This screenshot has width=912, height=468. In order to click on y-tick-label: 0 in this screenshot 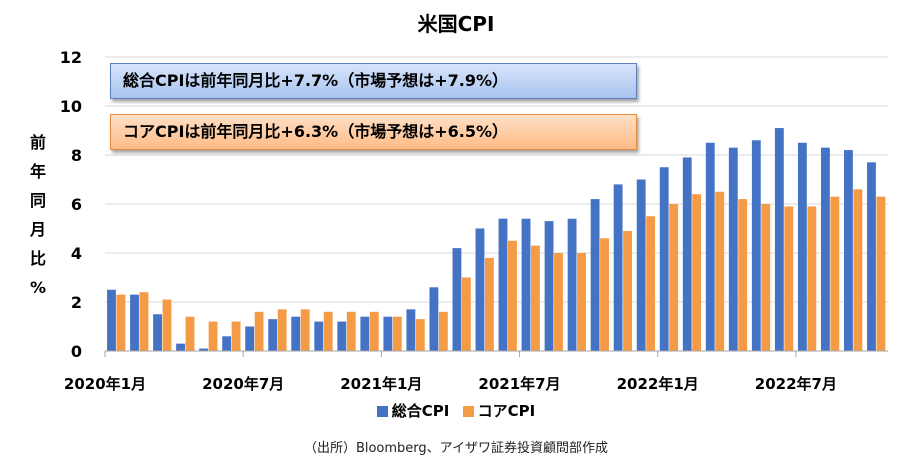, I will do `click(76, 351)`.